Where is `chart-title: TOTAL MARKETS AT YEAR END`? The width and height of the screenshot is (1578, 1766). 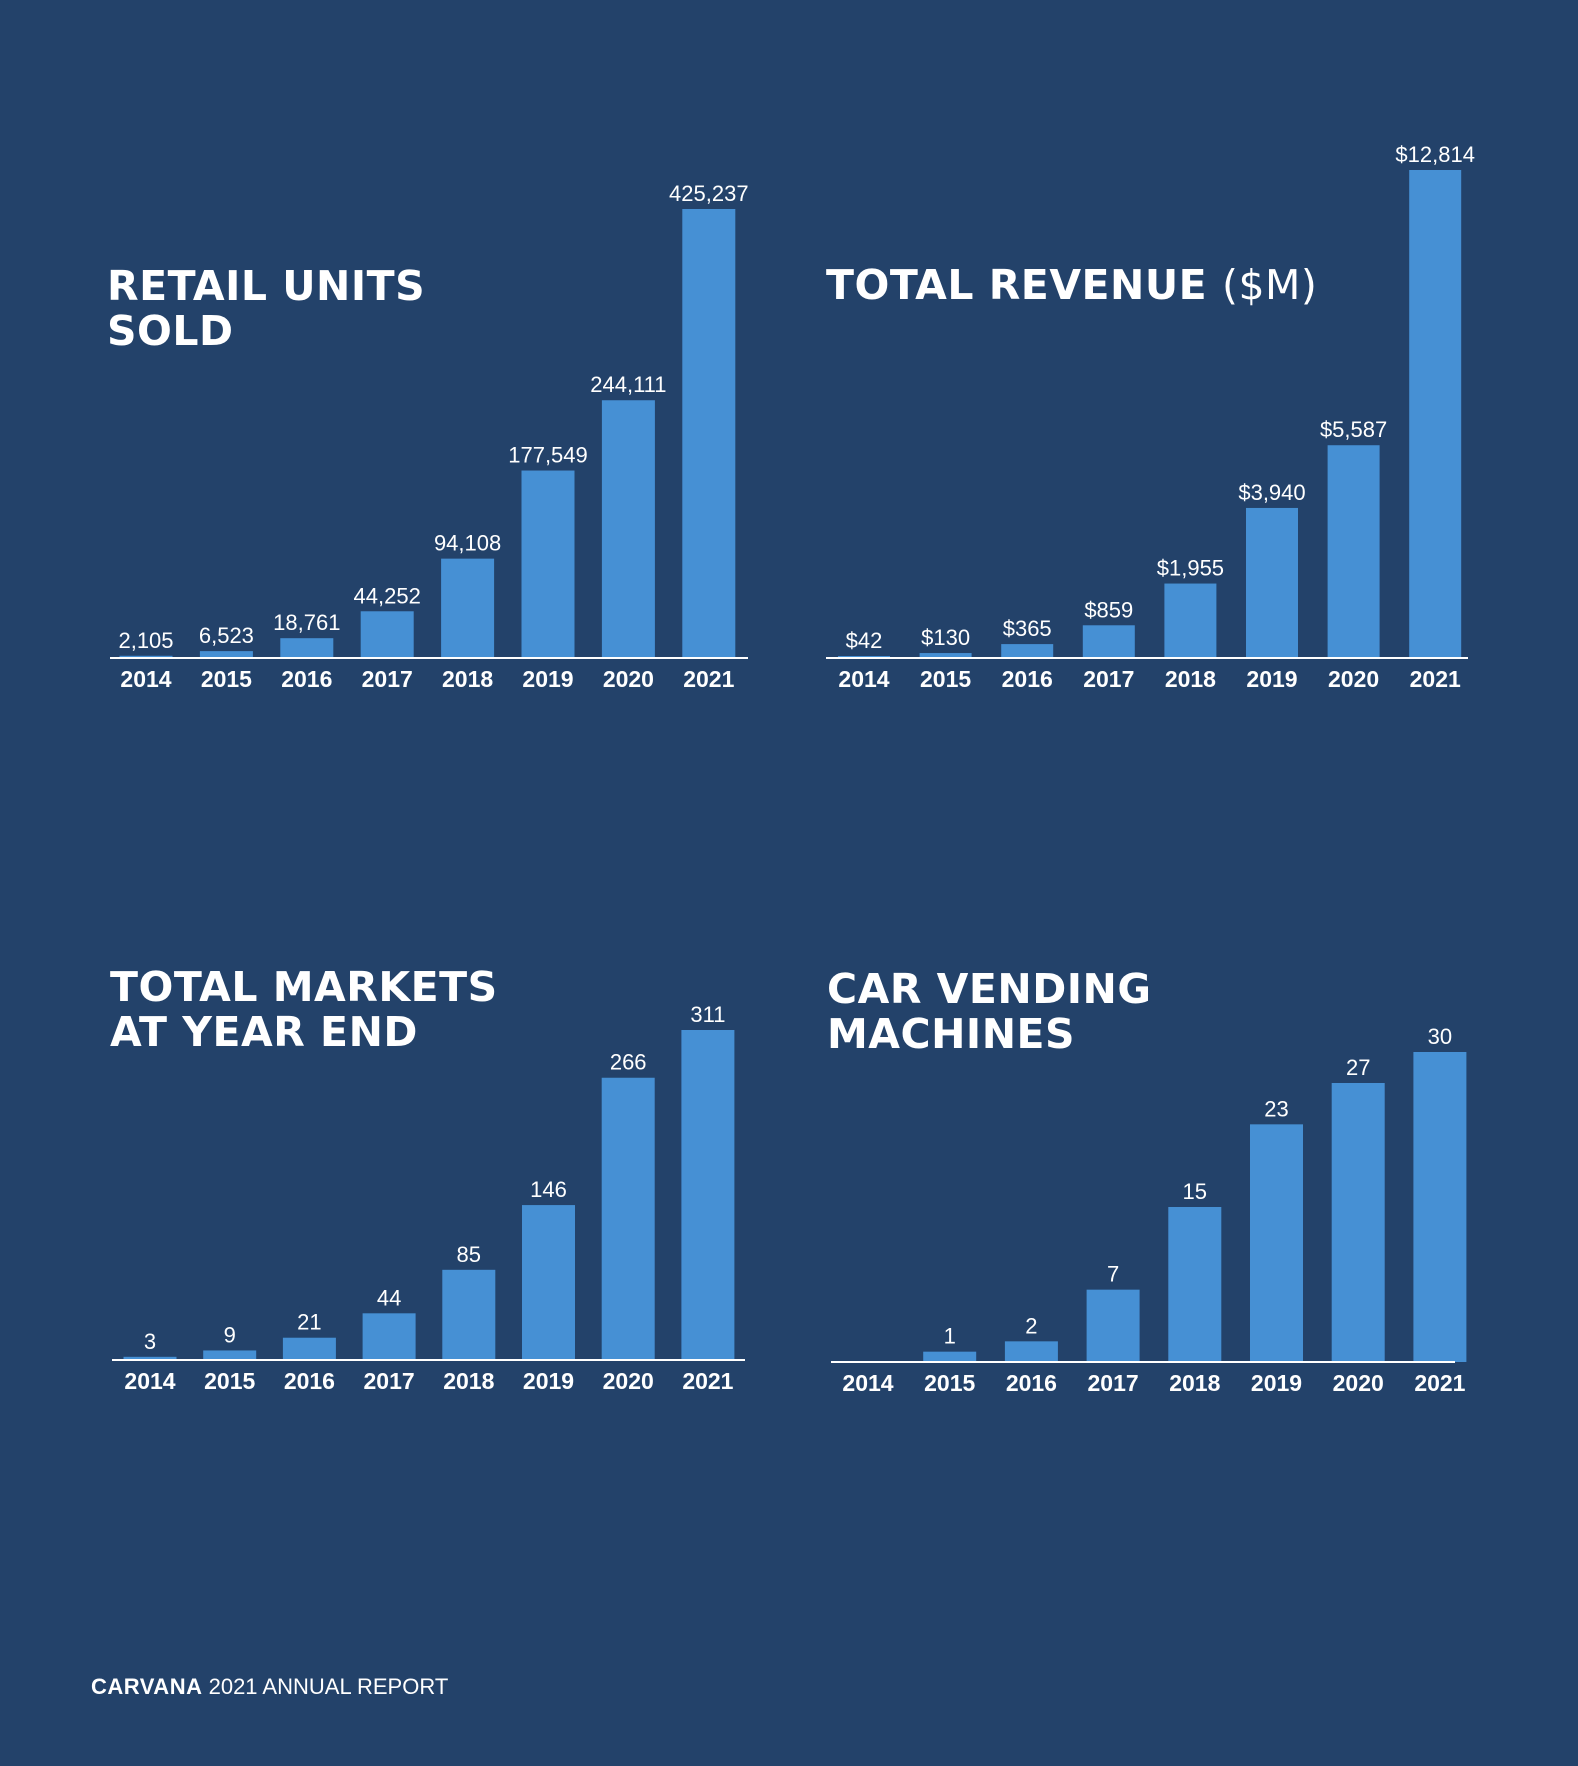
chart-title: TOTAL MARKETS AT YEAR END is located at coordinates (304, 1010).